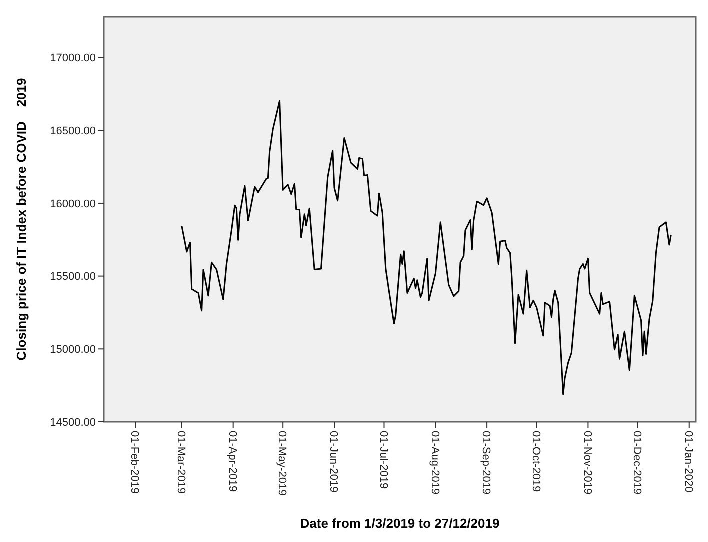 This screenshot has height=542, width=708. What do you see at coordinates (73, 422) in the screenshot?
I see `y-tick-label: 14500.00` at bounding box center [73, 422].